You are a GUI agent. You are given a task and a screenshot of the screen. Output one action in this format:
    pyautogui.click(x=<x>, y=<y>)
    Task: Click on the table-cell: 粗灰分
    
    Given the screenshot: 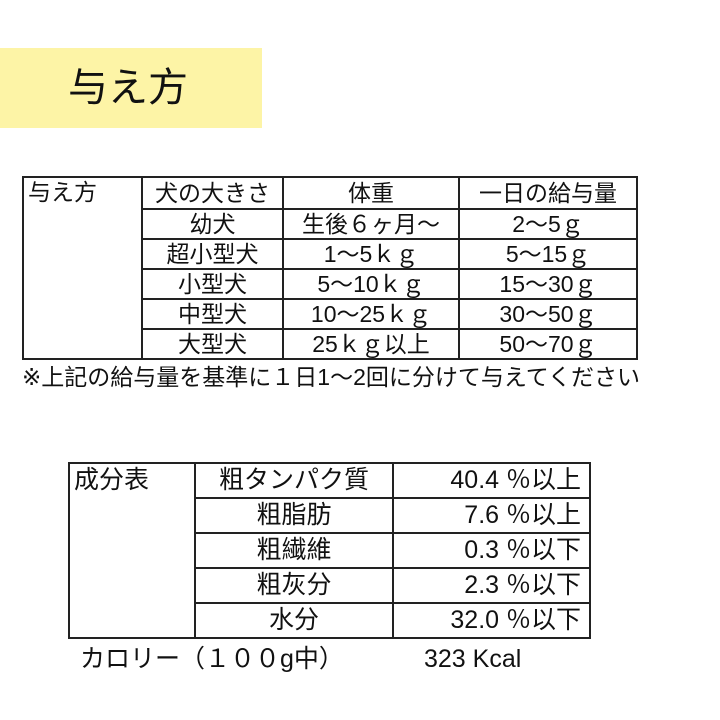 What is the action you would take?
    pyautogui.click(x=294, y=585)
    